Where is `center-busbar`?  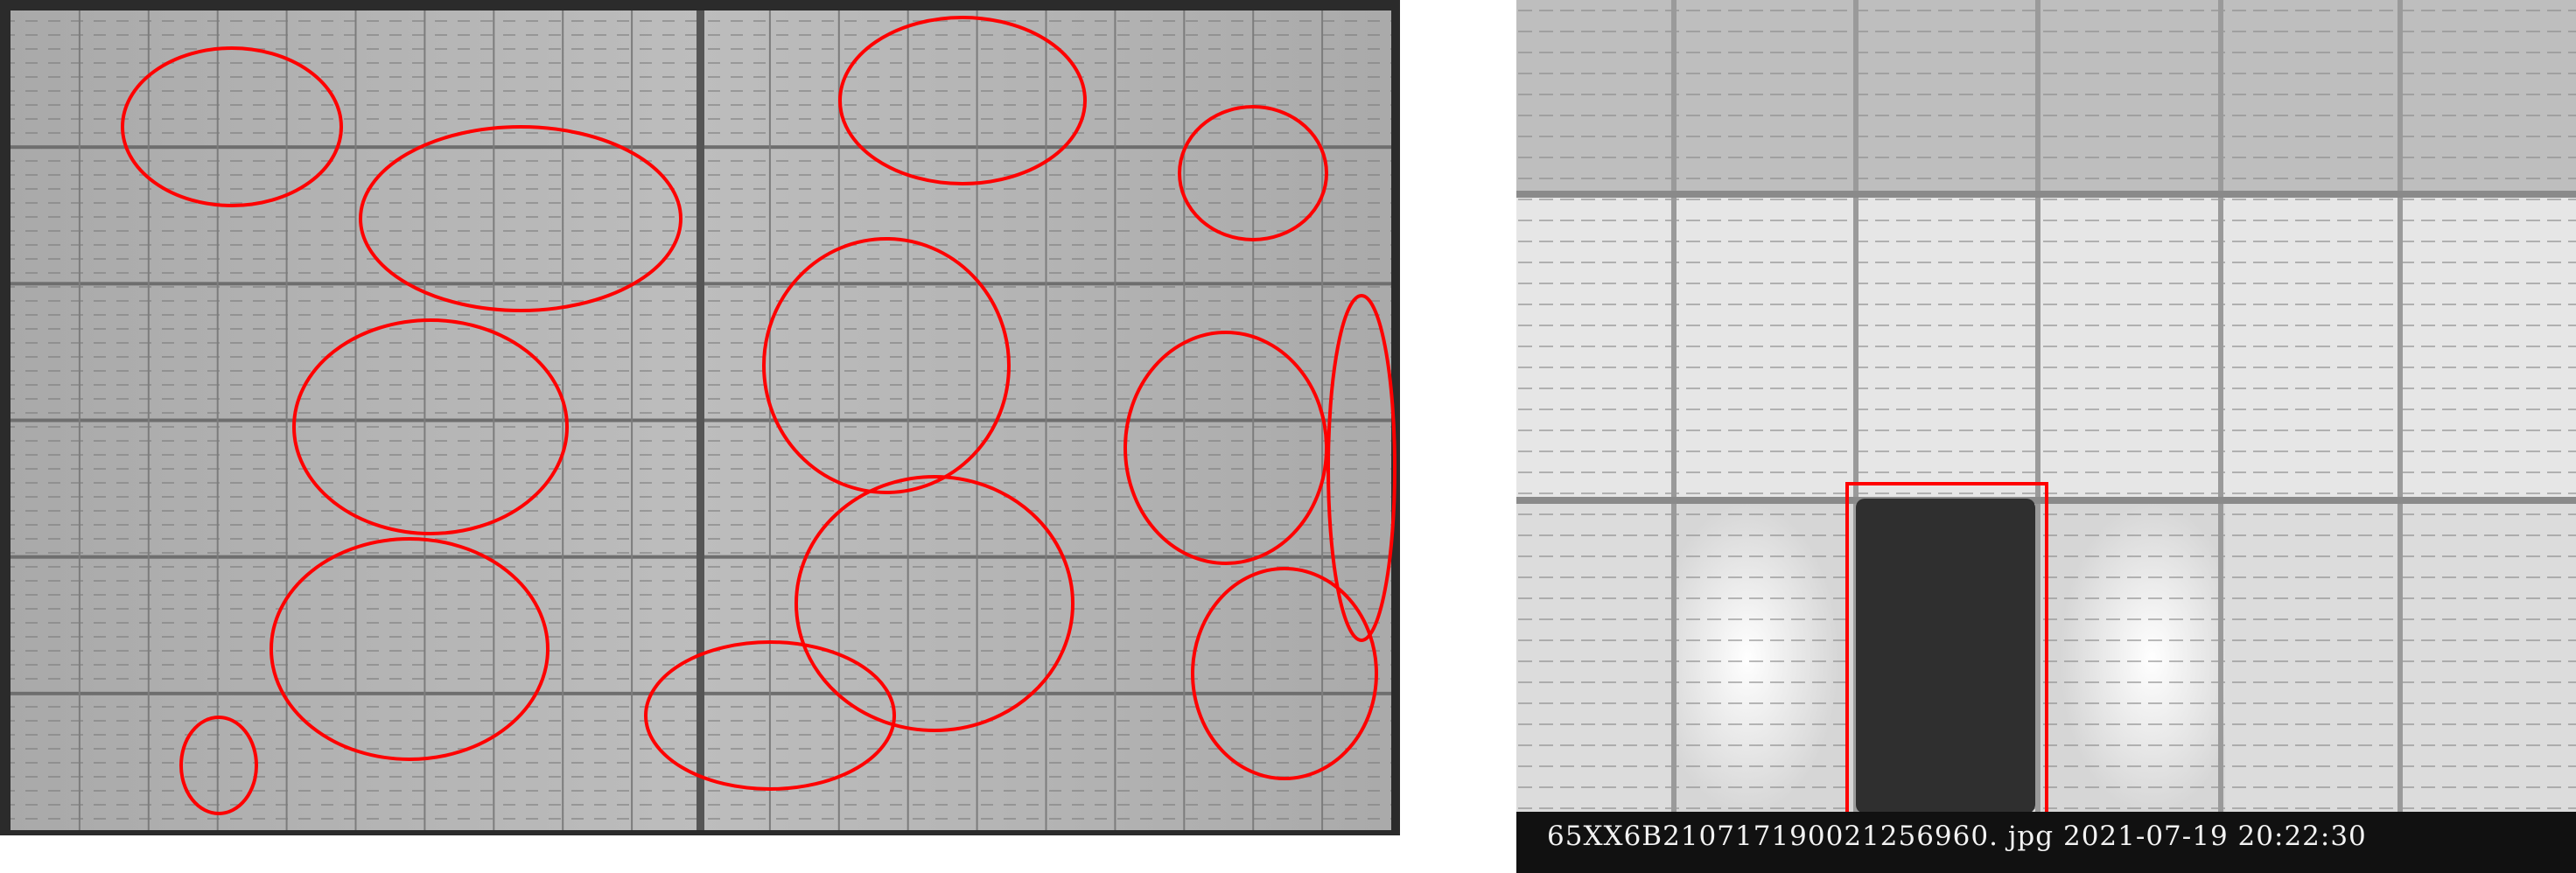
center-busbar is located at coordinates (700, 420).